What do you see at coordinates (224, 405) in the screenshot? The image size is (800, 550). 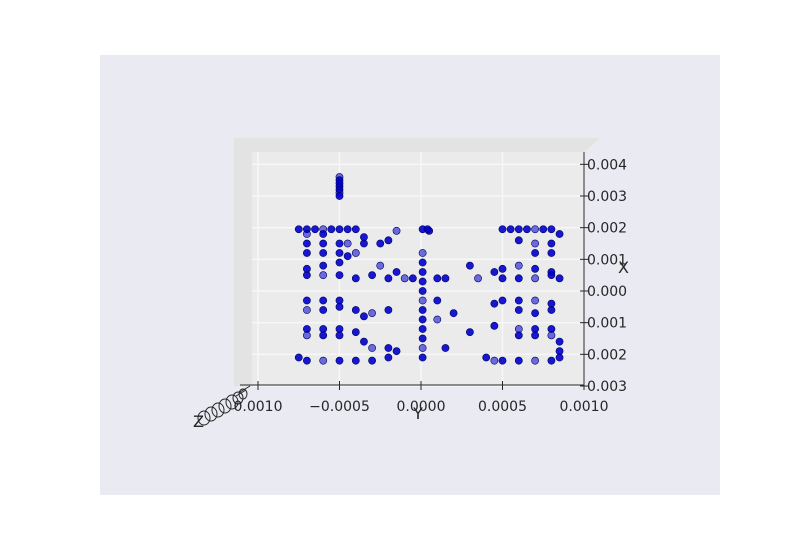 I see `z-tick-cluster` at bounding box center [224, 405].